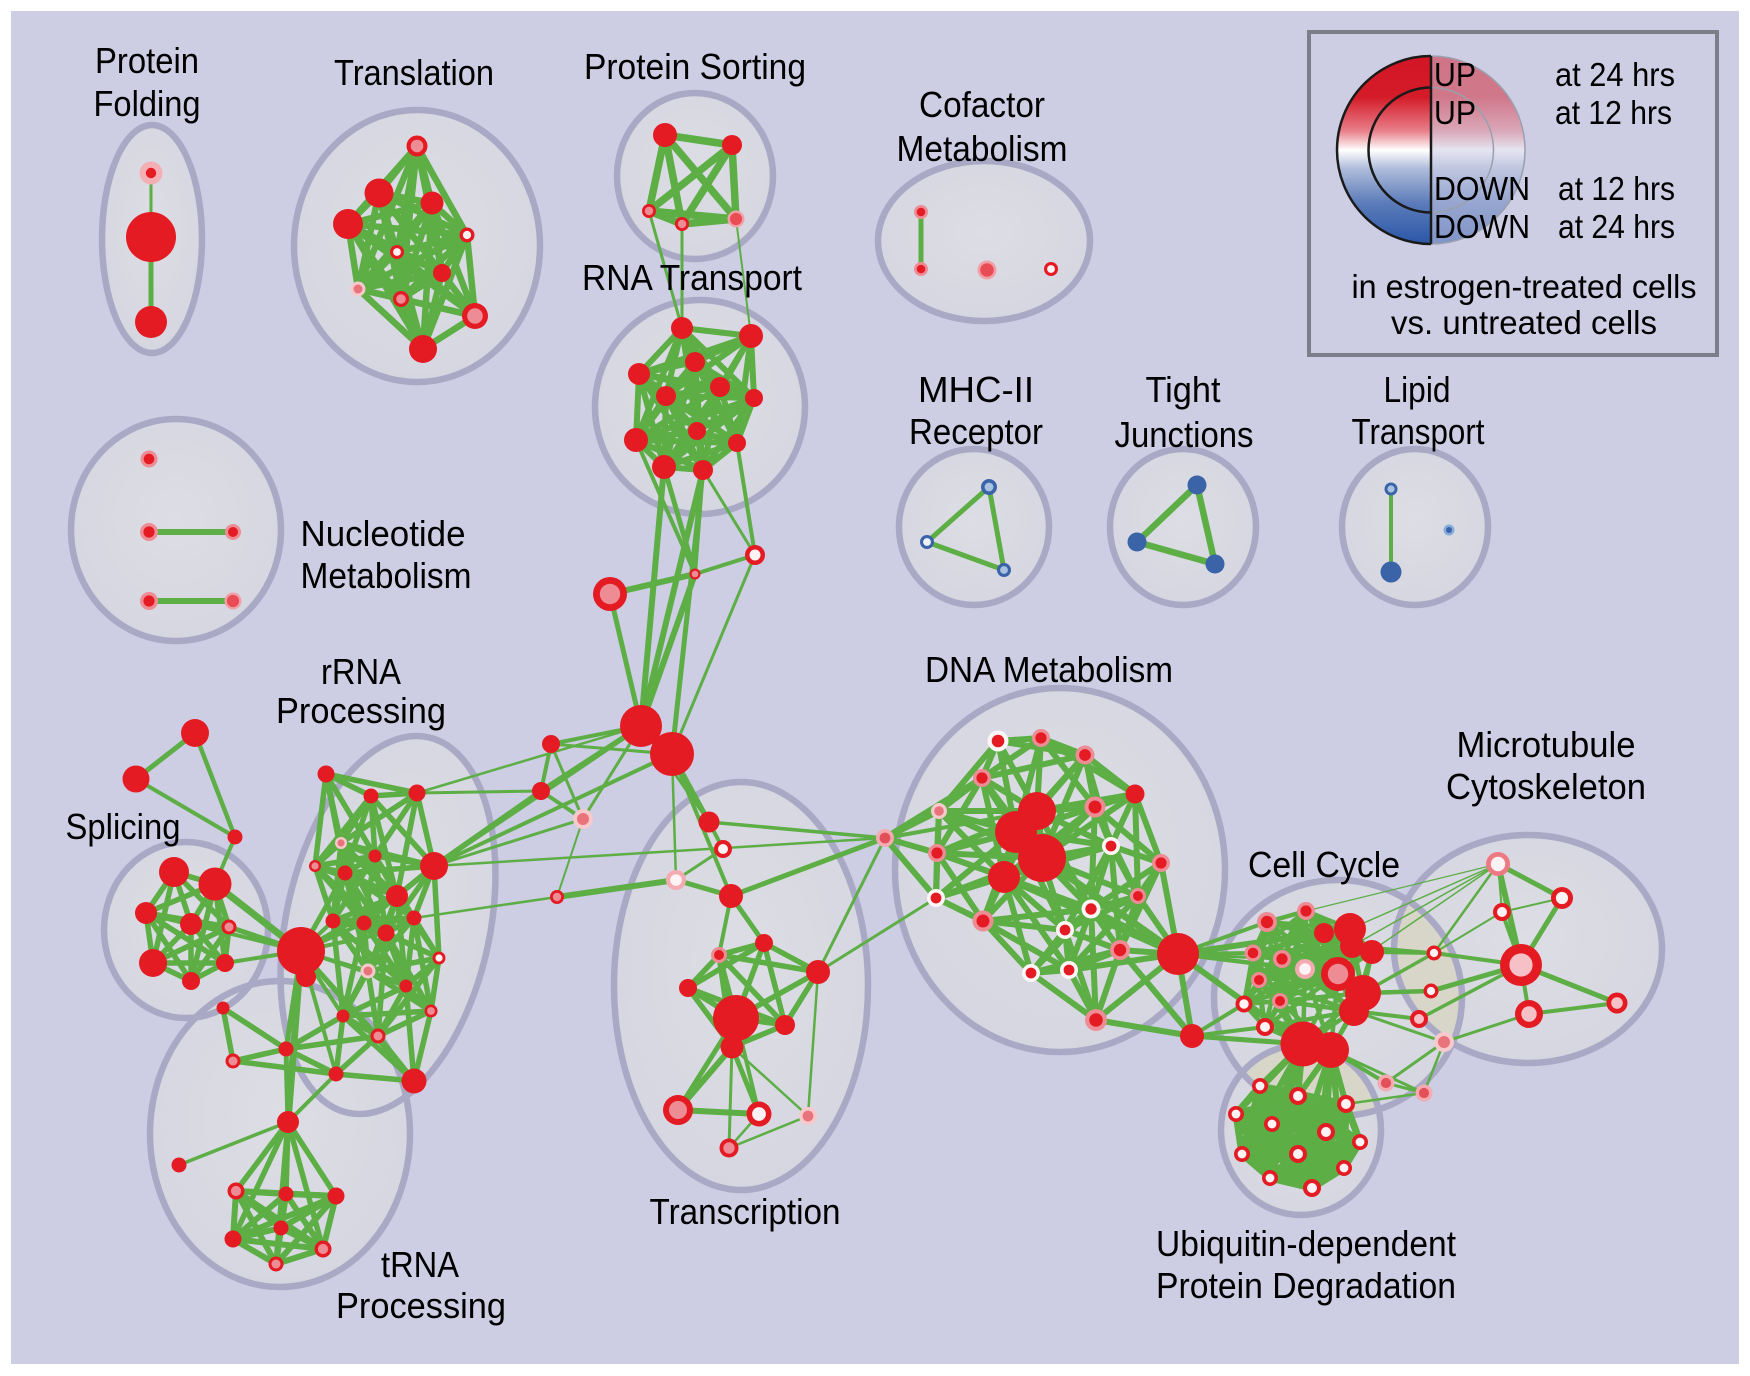 This screenshot has height=1376, width=1750. I want to click on svg-text: Folding, so click(147, 103).